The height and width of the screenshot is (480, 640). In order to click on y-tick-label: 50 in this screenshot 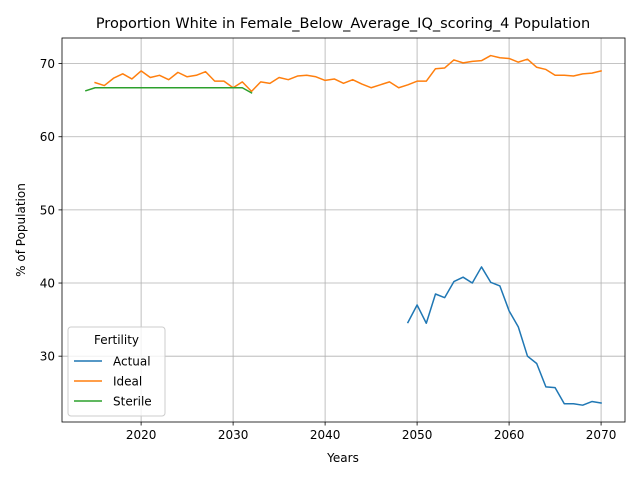, I will do `click(47, 210)`.